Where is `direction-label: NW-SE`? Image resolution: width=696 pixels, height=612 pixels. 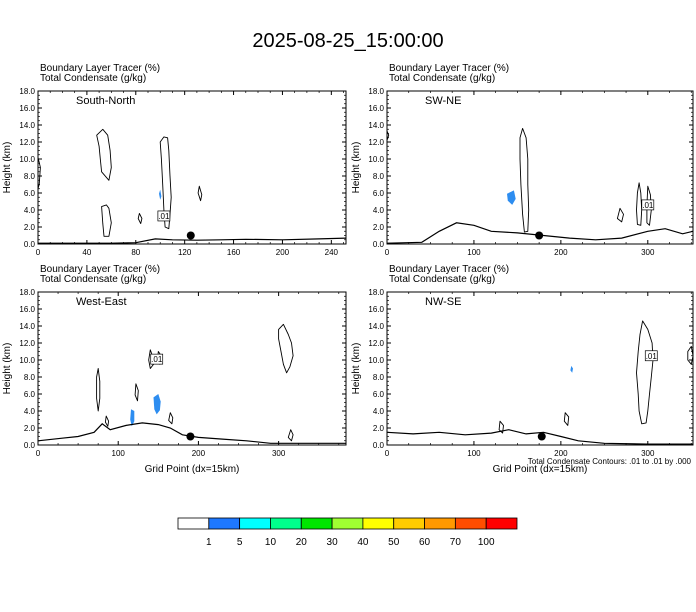
direction-label: NW-SE is located at coordinates (443, 302).